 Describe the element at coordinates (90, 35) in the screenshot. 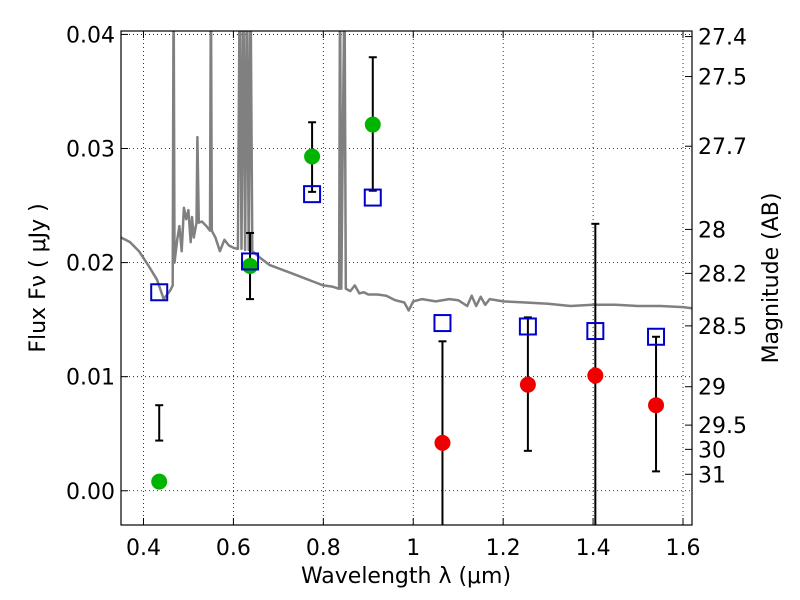

I see `y-tick-label: 0.04` at that location.